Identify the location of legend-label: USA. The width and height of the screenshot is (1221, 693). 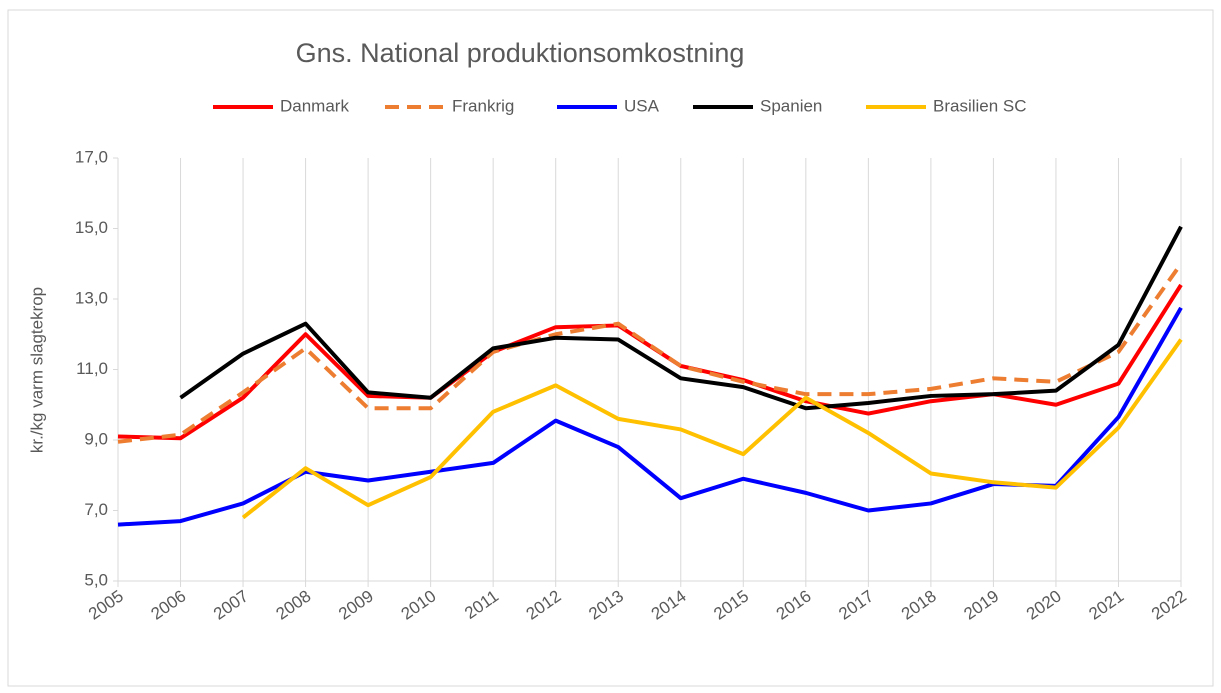
(642, 105).